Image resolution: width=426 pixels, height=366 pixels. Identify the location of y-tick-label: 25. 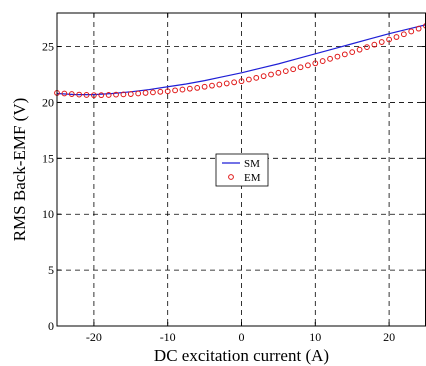
(48, 47).